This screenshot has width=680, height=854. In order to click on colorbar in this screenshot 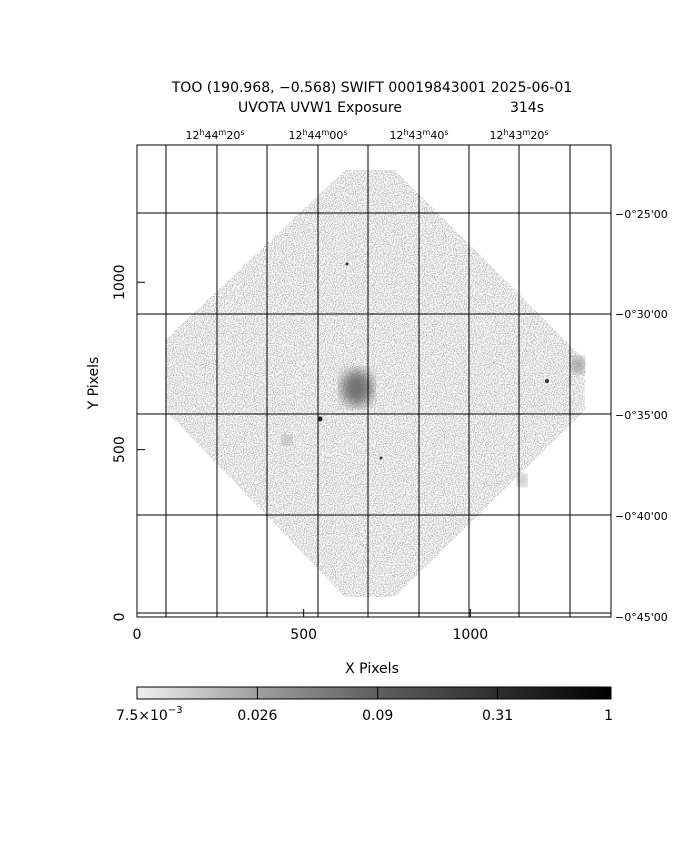, I will do `click(374, 693)`.